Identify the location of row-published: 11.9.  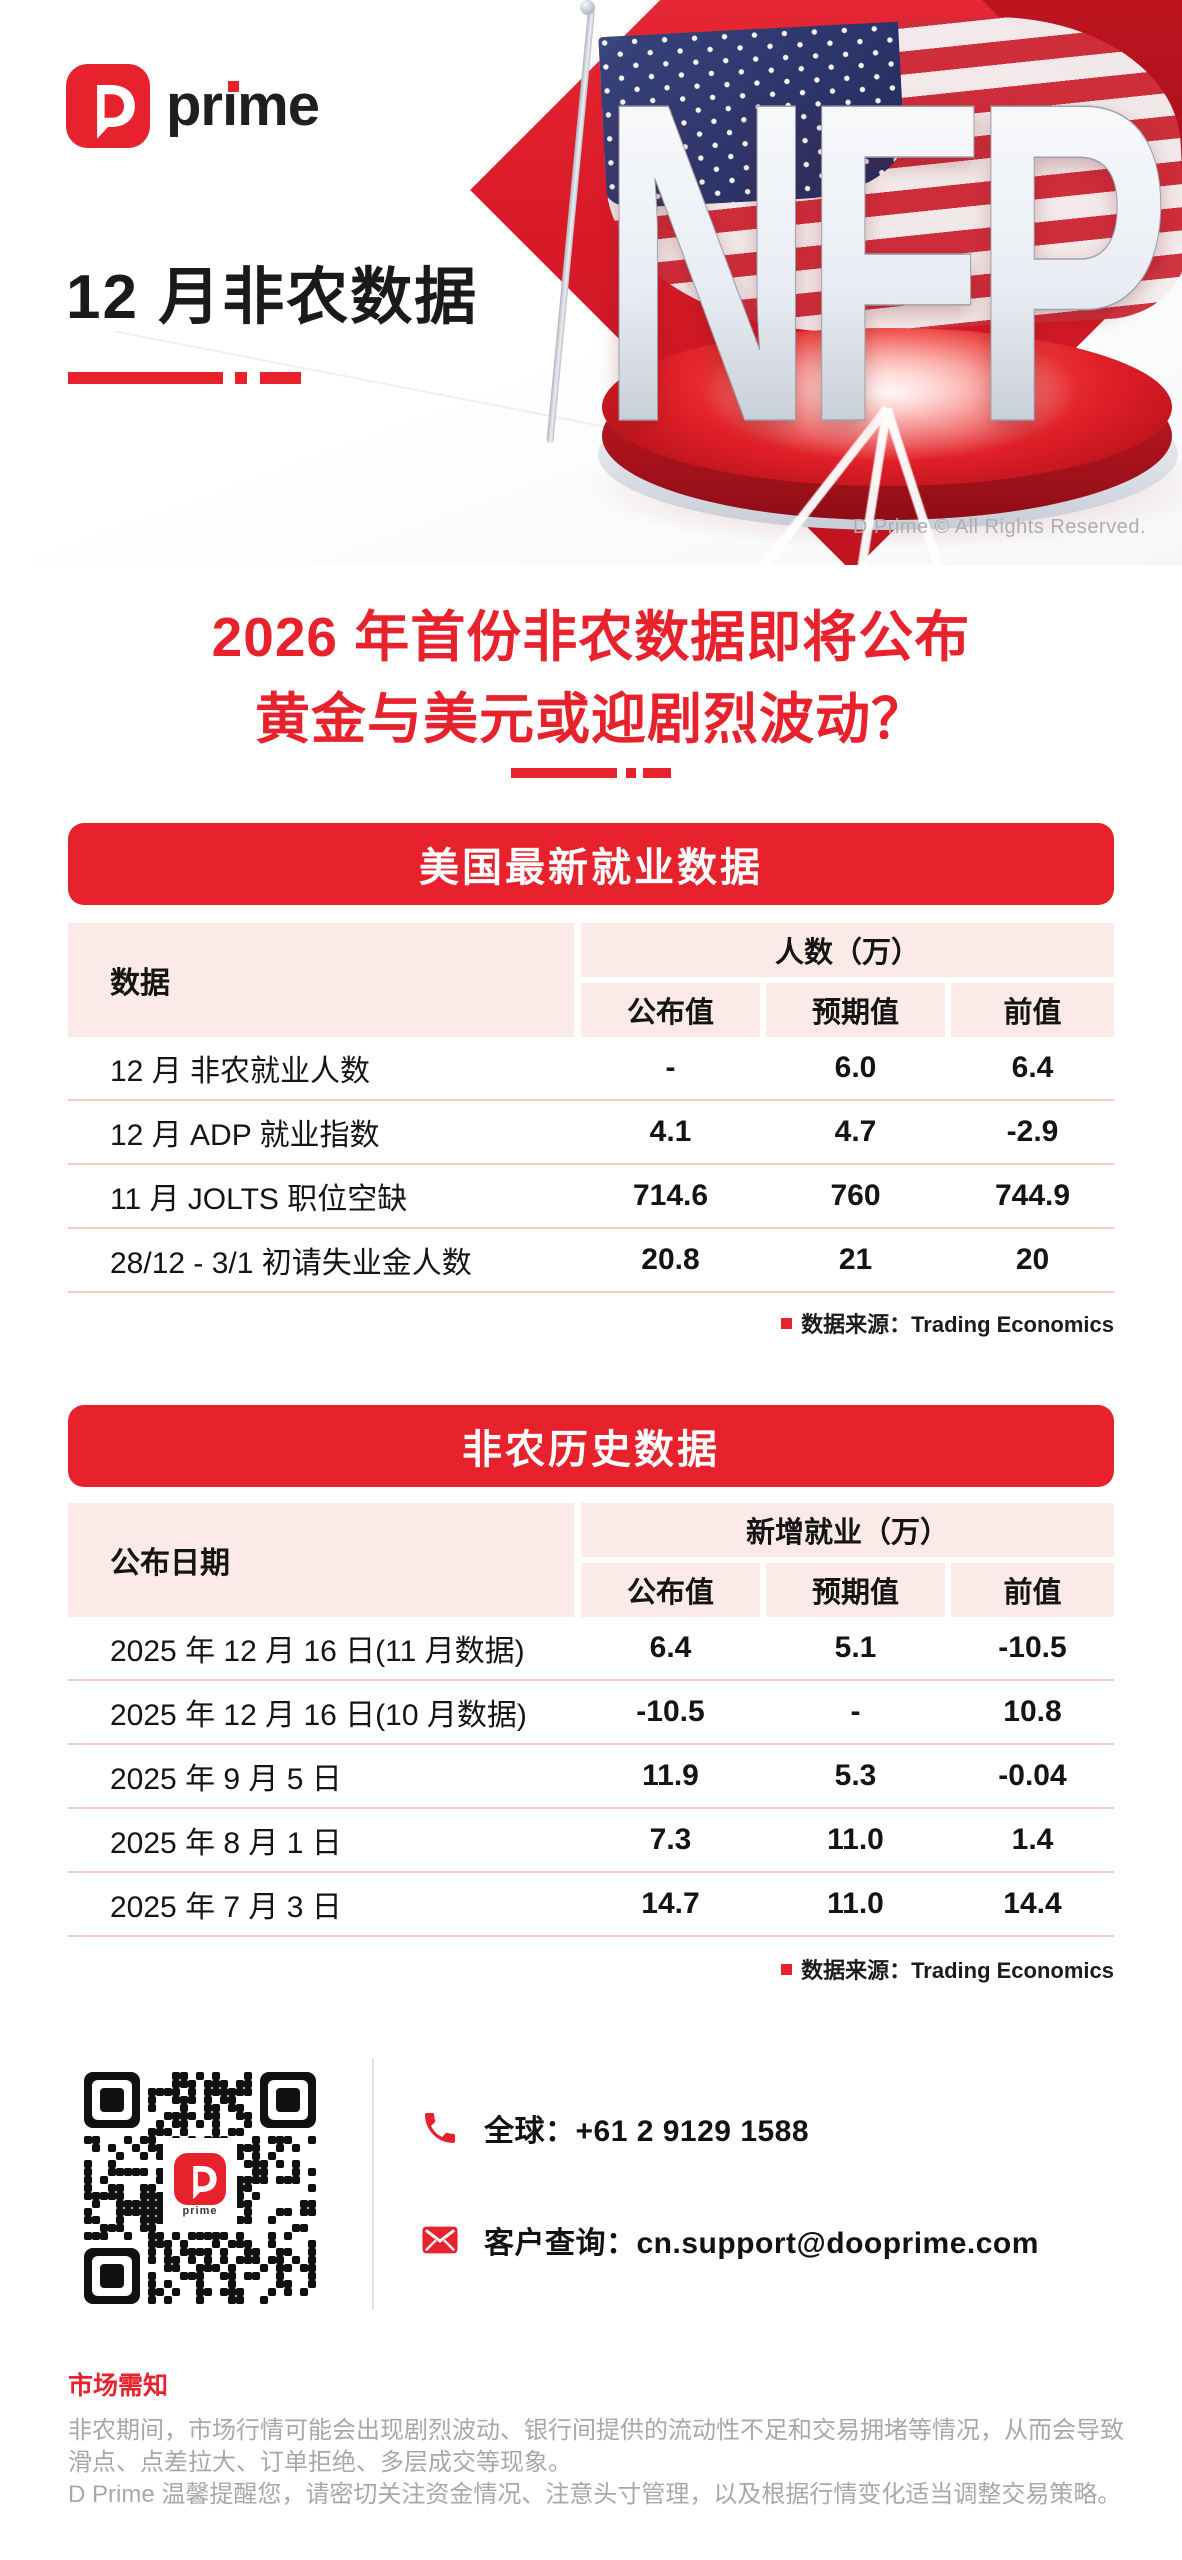
(670, 1775).